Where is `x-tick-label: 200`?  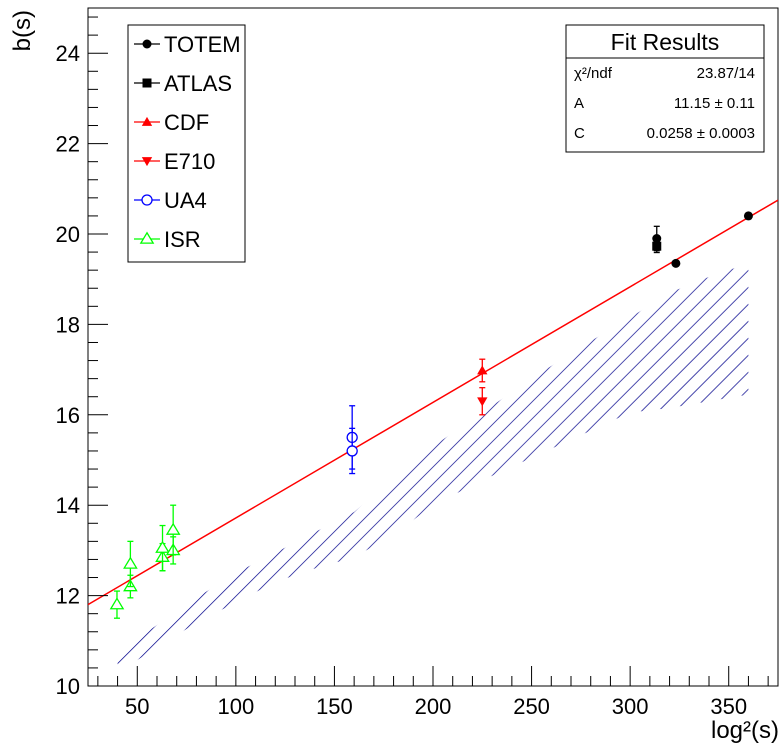 x-tick-label: 200 is located at coordinates (433, 706).